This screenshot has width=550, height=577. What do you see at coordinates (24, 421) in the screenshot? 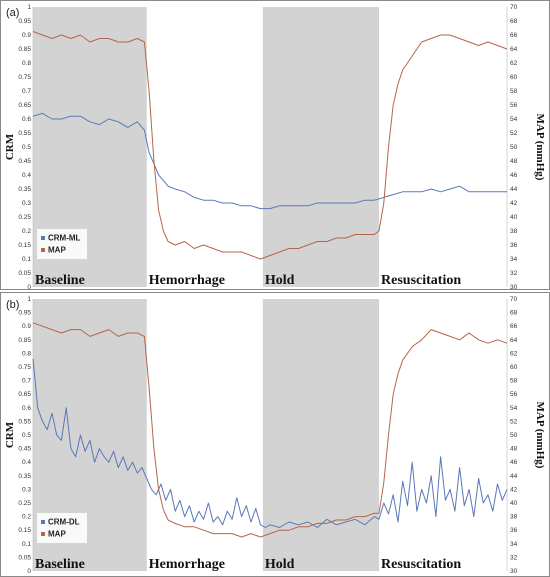
I see `left-tick-label: 0.55` at bounding box center [24, 421].